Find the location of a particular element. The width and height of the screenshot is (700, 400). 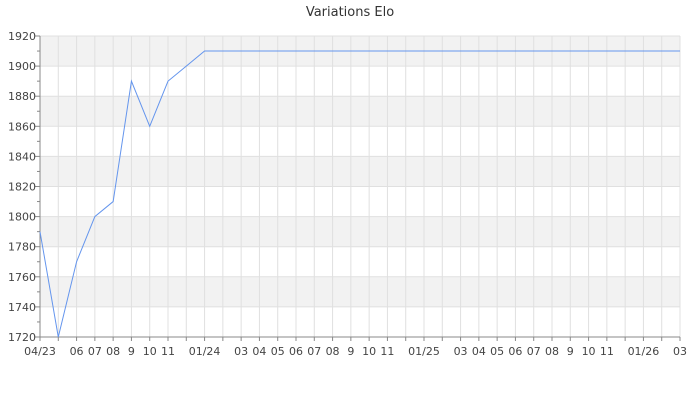

x-tick-label: 04/23 is located at coordinates (40, 351).